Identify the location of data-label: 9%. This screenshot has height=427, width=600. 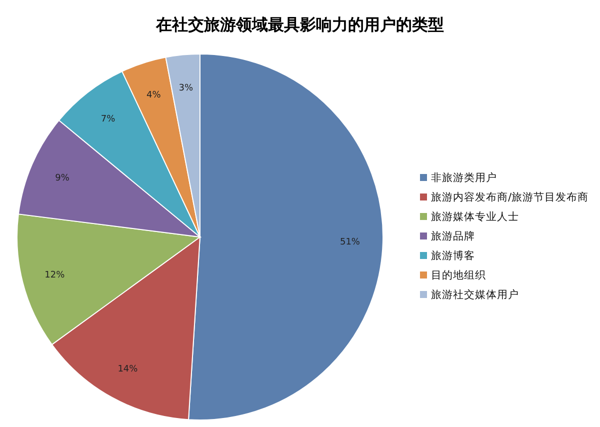
(62, 178).